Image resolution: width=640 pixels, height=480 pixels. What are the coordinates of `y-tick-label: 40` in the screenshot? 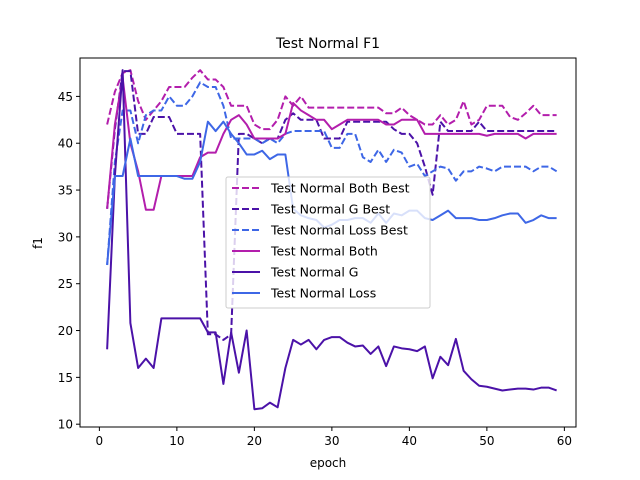 It's located at (65, 144).